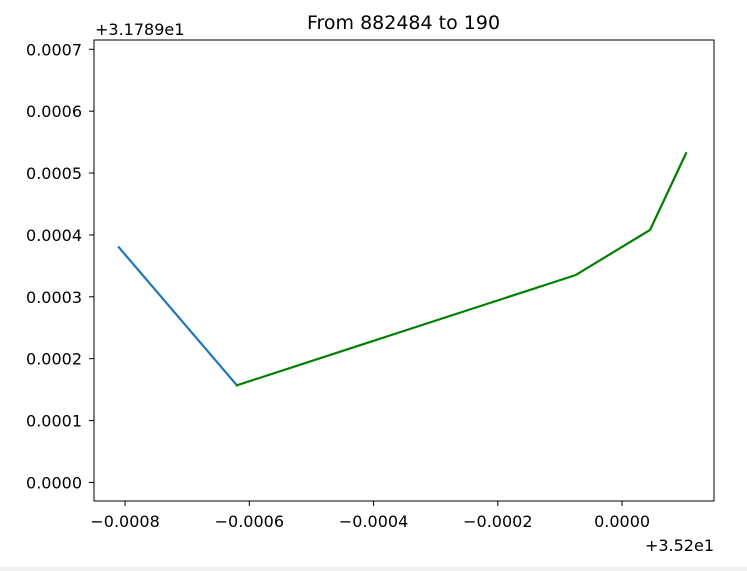 This screenshot has height=571, width=747. Describe the element at coordinates (54, 482) in the screenshot. I see `y-tick-label: 0.0000` at that location.